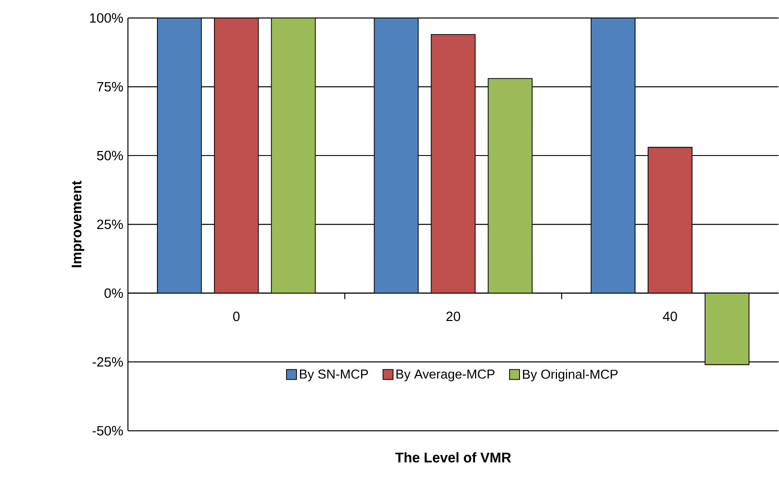  What do you see at coordinates (113, 293) in the screenshot?
I see `y-tick-label: 0%` at bounding box center [113, 293].